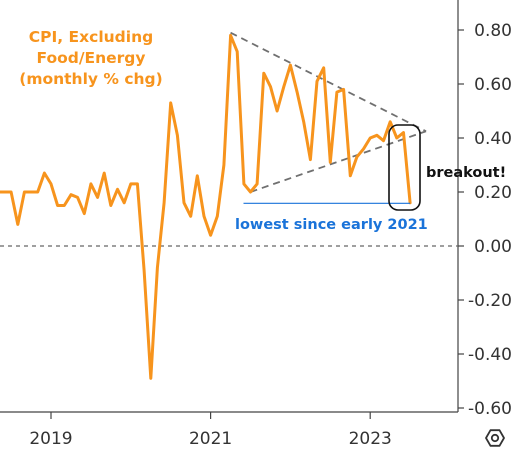 This screenshot has height=453, width=525. Describe the element at coordinates (210, 439) in the screenshot. I see `x-tick-label: 2021` at that location.